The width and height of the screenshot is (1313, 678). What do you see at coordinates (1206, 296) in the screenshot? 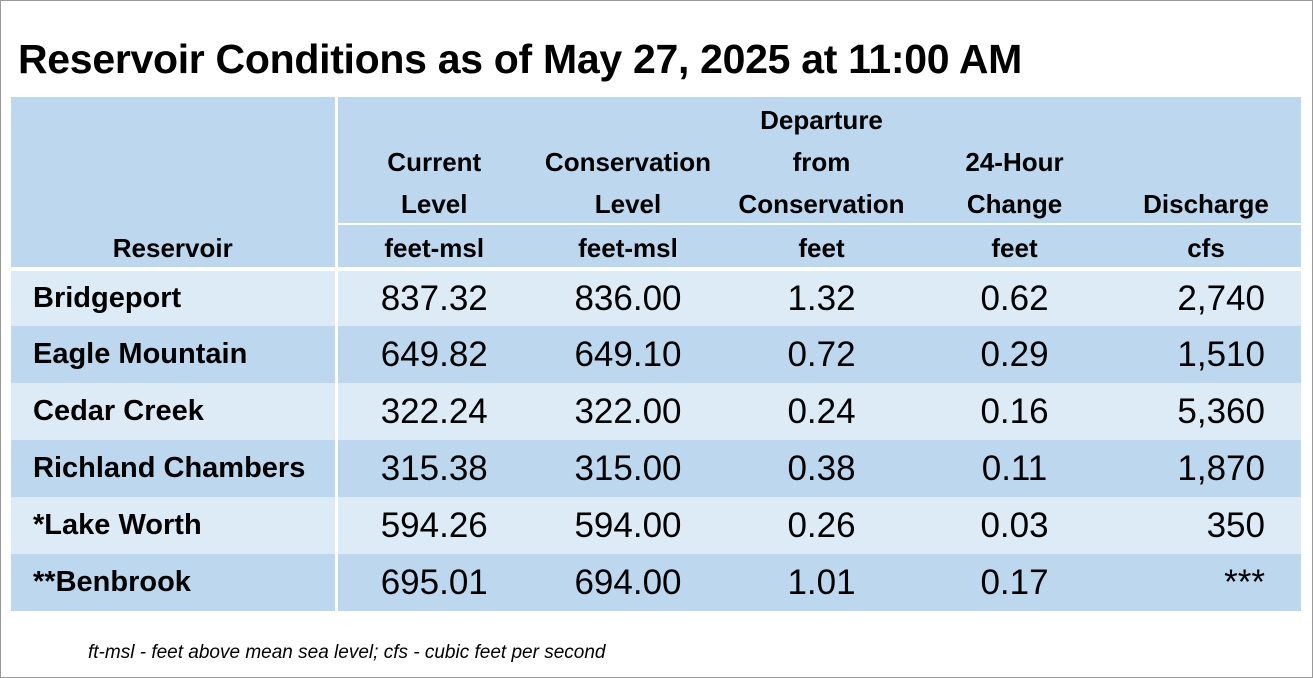
I see `discharge-value: 2,740` at bounding box center [1206, 296].